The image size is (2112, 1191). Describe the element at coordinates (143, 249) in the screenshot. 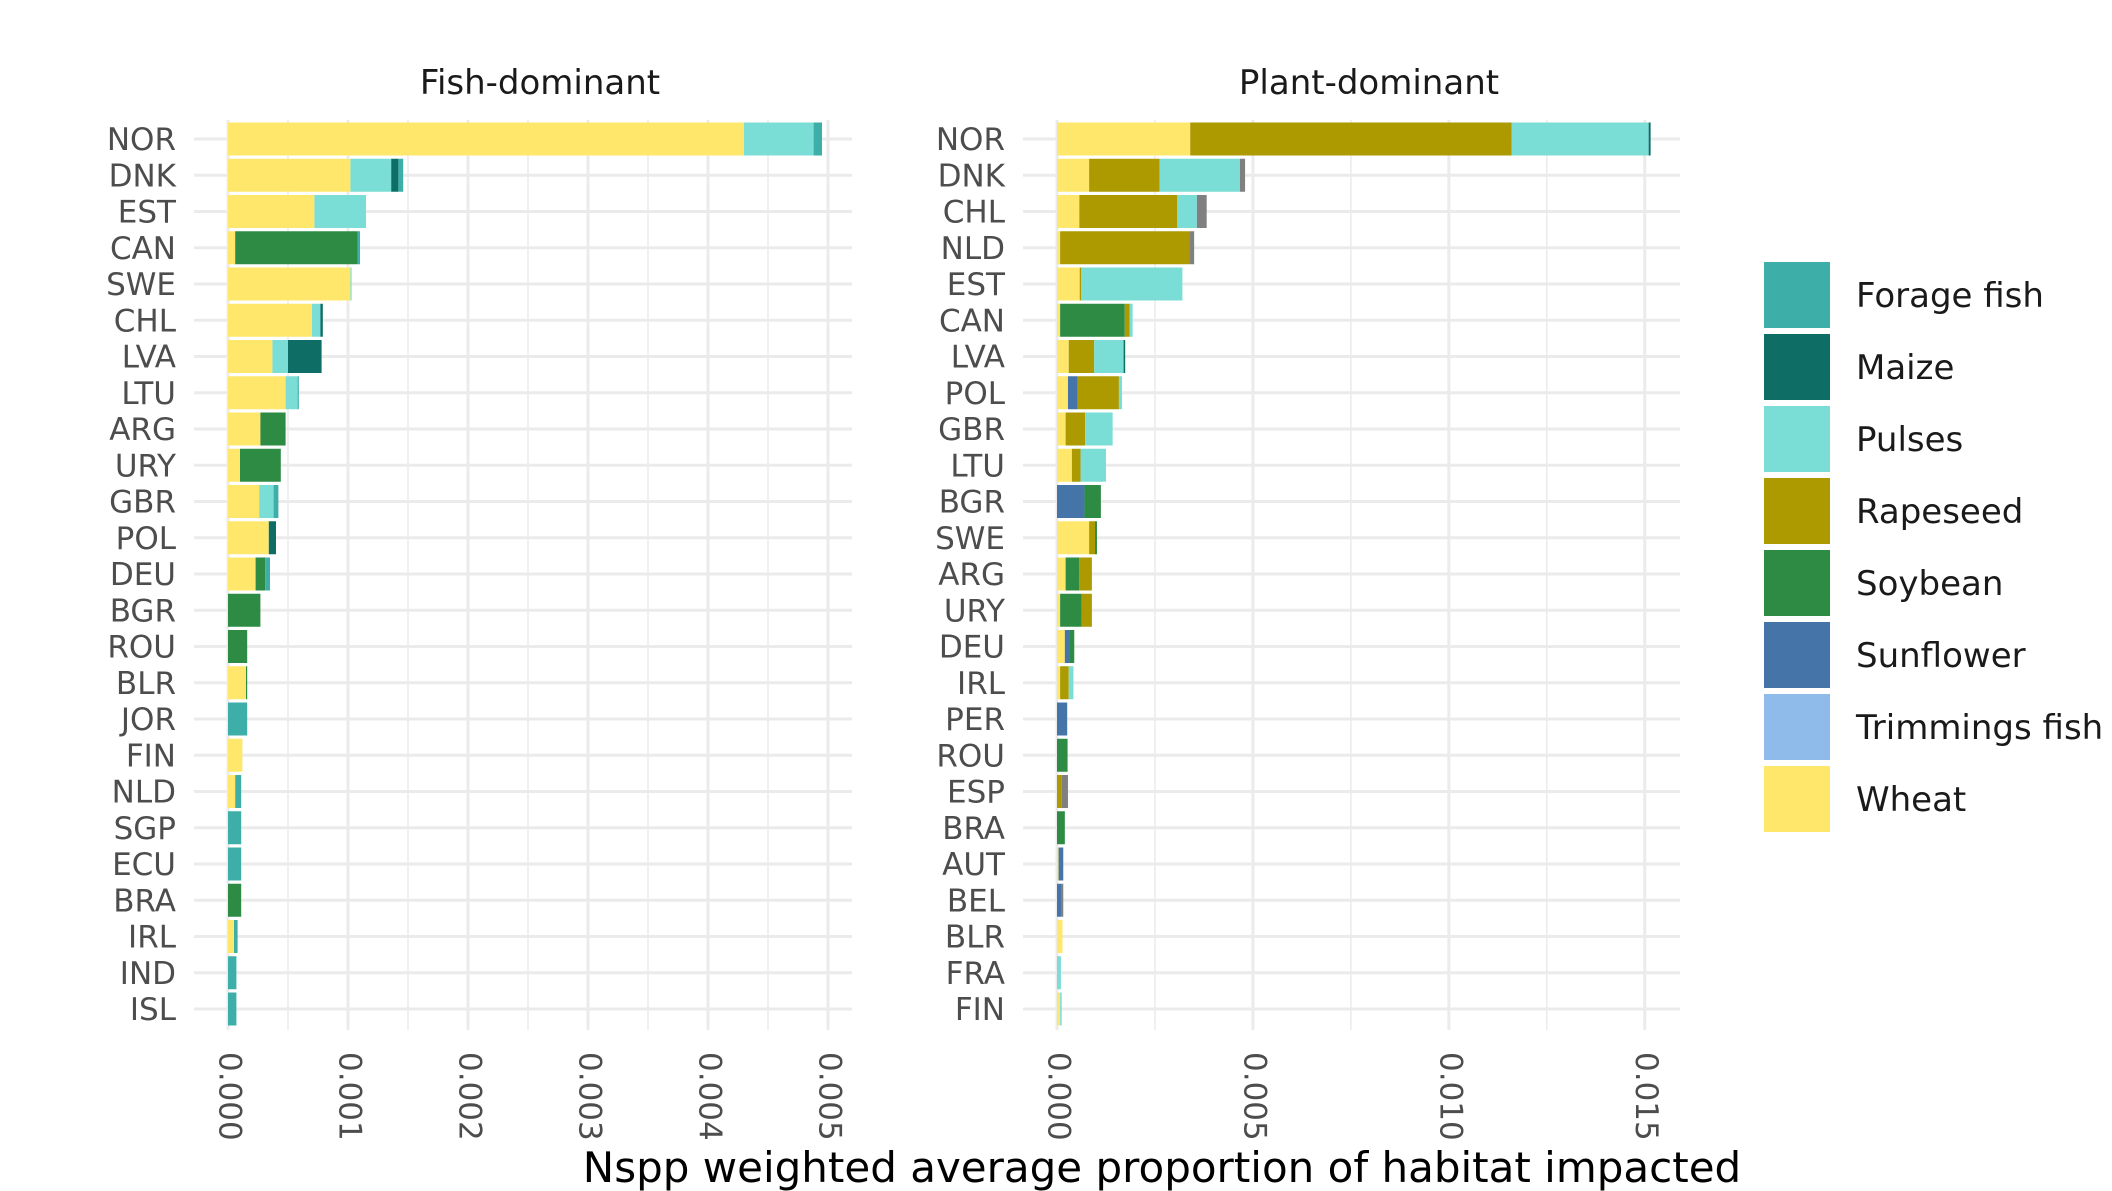

I see `y-tick-label-can: CAN` at that location.